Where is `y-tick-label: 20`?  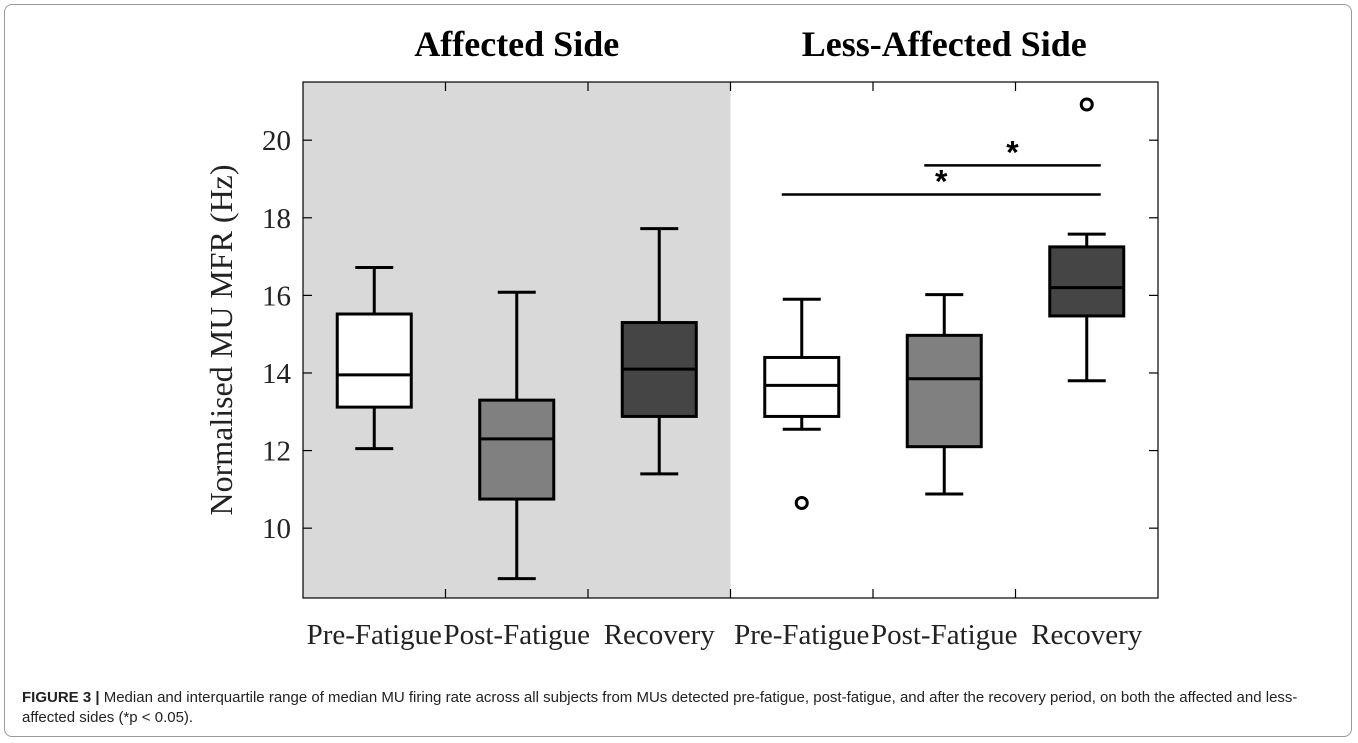
y-tick-label: 20 is located at coordinates (276, 141).